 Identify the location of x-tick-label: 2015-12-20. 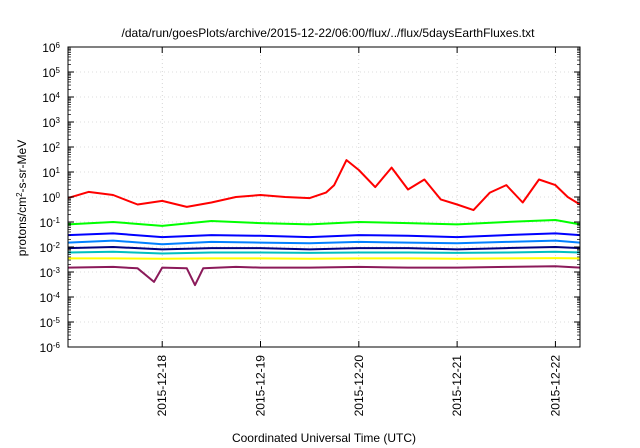
(359, 386).